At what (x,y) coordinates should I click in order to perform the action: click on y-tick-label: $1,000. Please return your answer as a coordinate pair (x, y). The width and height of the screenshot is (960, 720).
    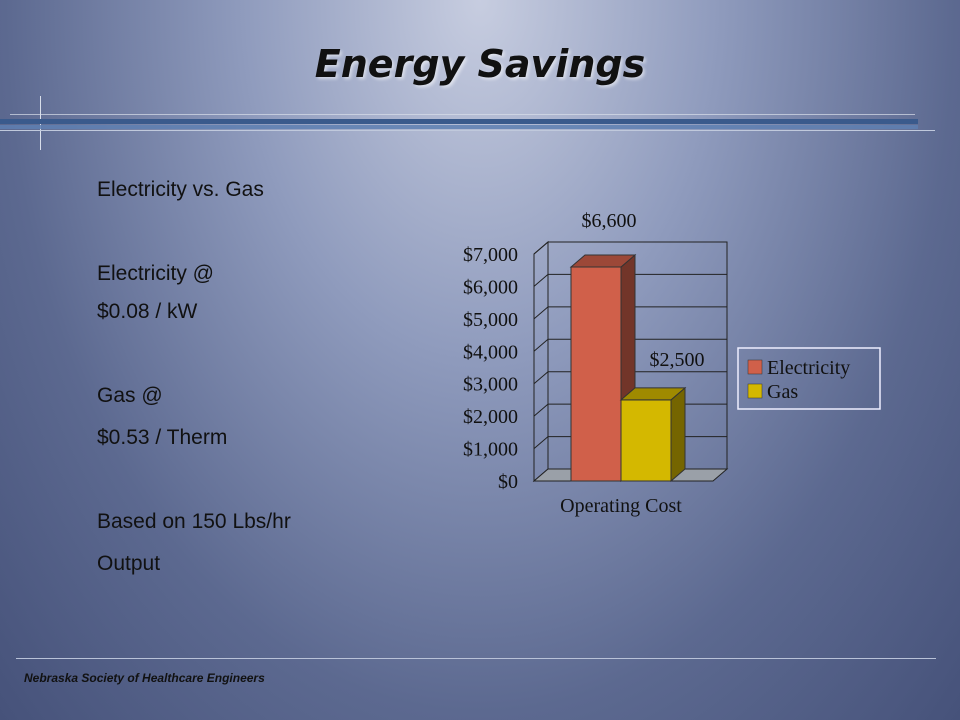
    Looking at the image, I should click on (490, 450).